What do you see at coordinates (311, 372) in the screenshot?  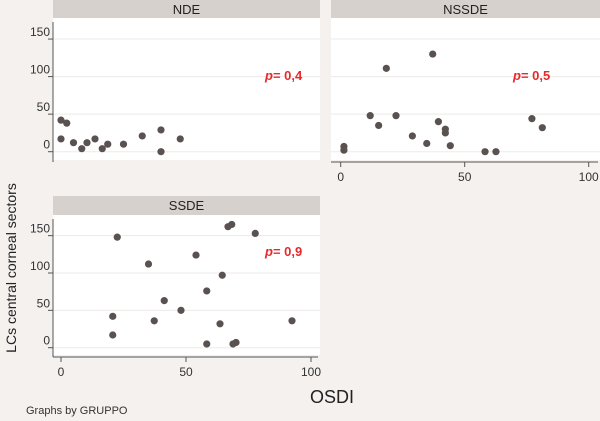 I see `x-tick-label-ssde: 100` at bounding box center [311, 372].